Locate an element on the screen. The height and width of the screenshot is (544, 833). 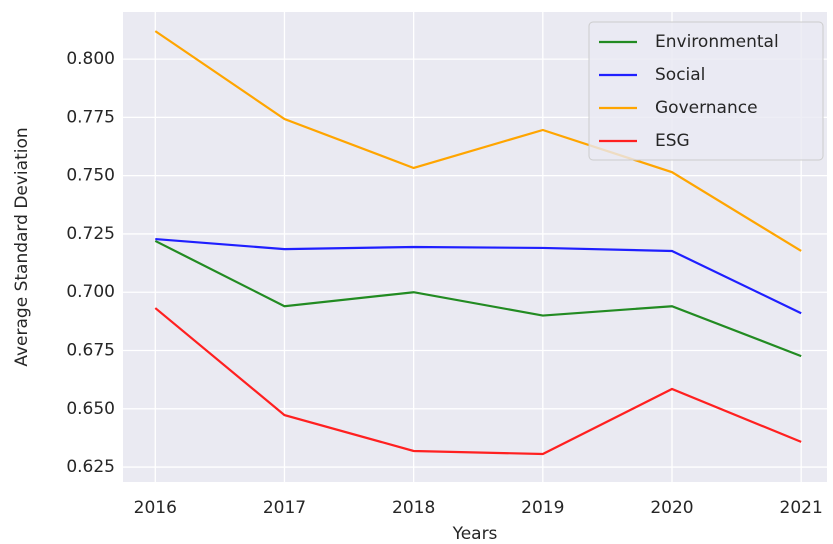
x-tick-label: 2018 is located at coordinates (413, 508).